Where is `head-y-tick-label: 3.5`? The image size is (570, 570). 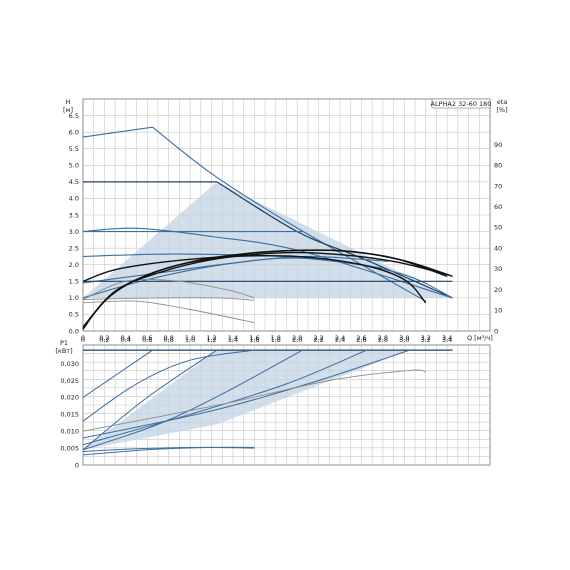 head-y-tick-label: 3.5 is located at coordinates (74, 215).